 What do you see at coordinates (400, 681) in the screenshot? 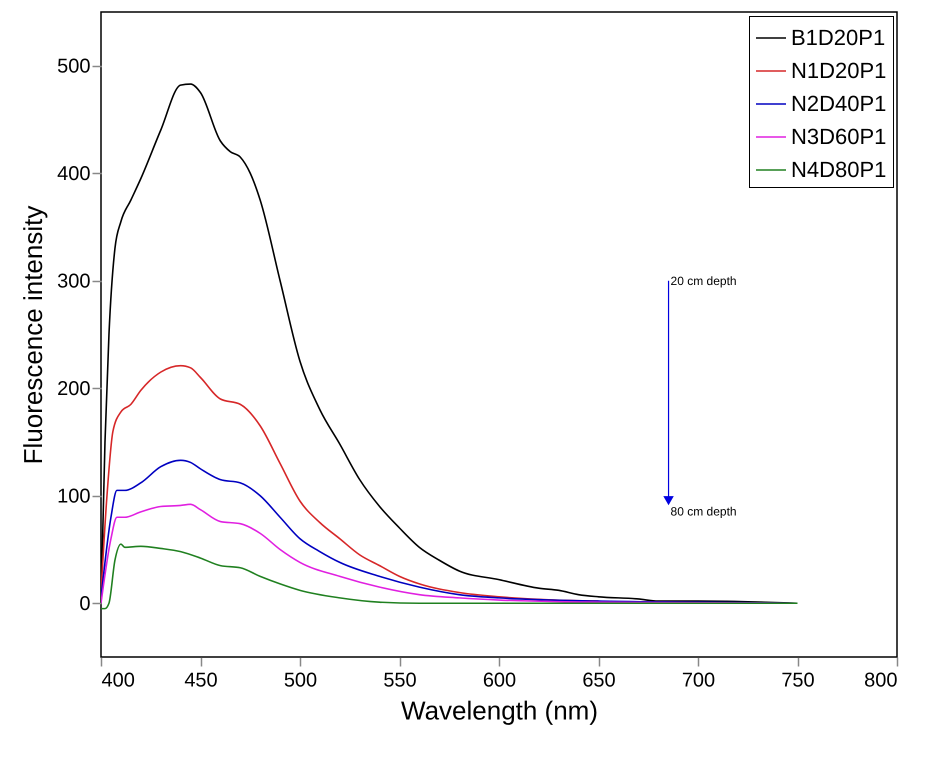
I see `x-tick-label: 550` at bounding box center [400, 681].